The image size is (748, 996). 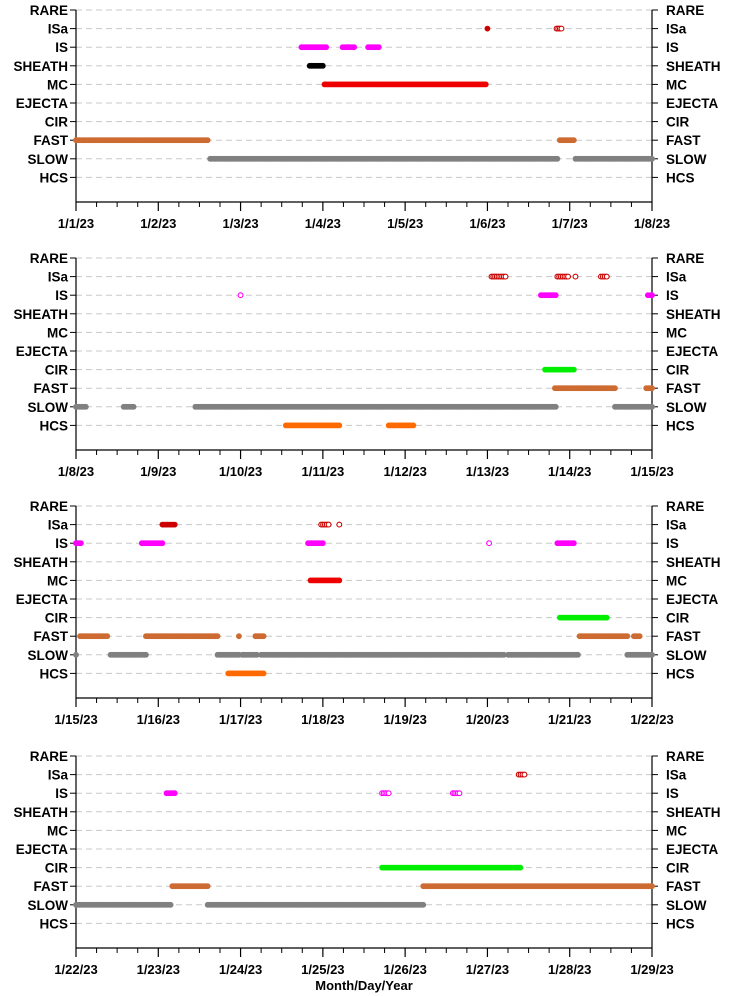 What do you see at coordinates (323, 223) in the screenshot?
I see `x-tick-label: 1/4/23` at bounding box center [323, 223].